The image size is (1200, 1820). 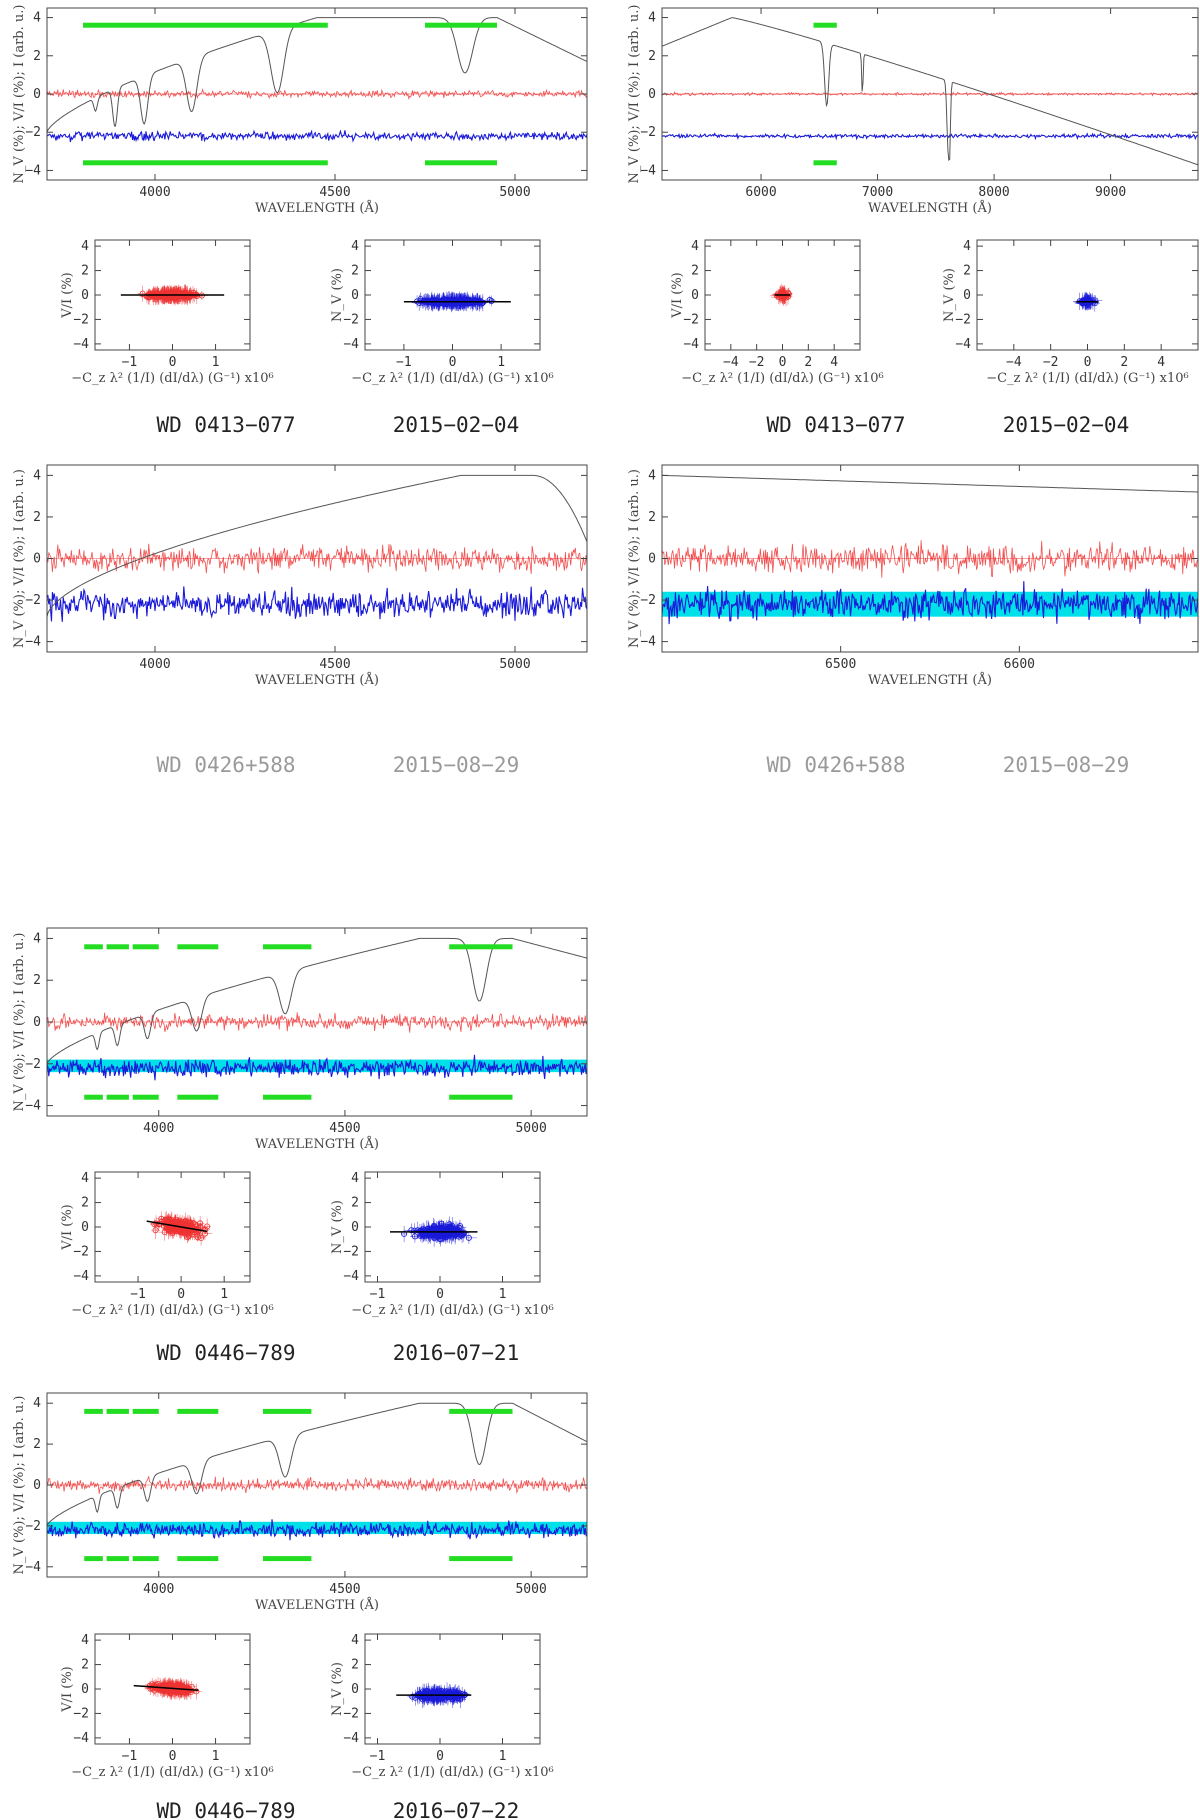 I want to click on y-axis-label: N_V (%), so click(x=337, y=295).